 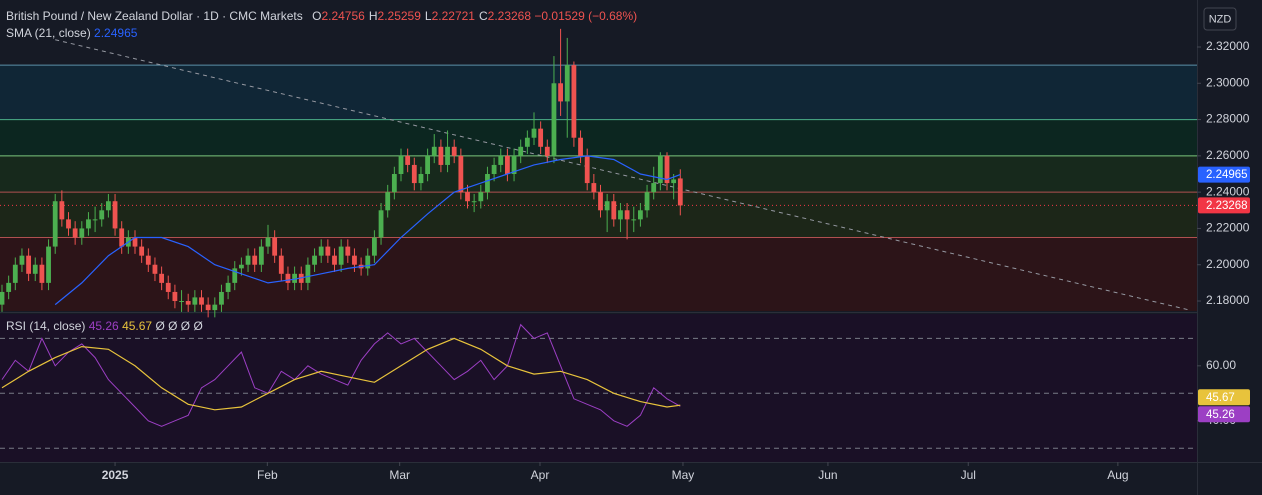 I want to click on rsi-ma-value: 45.67, so click(x=137, y=326).